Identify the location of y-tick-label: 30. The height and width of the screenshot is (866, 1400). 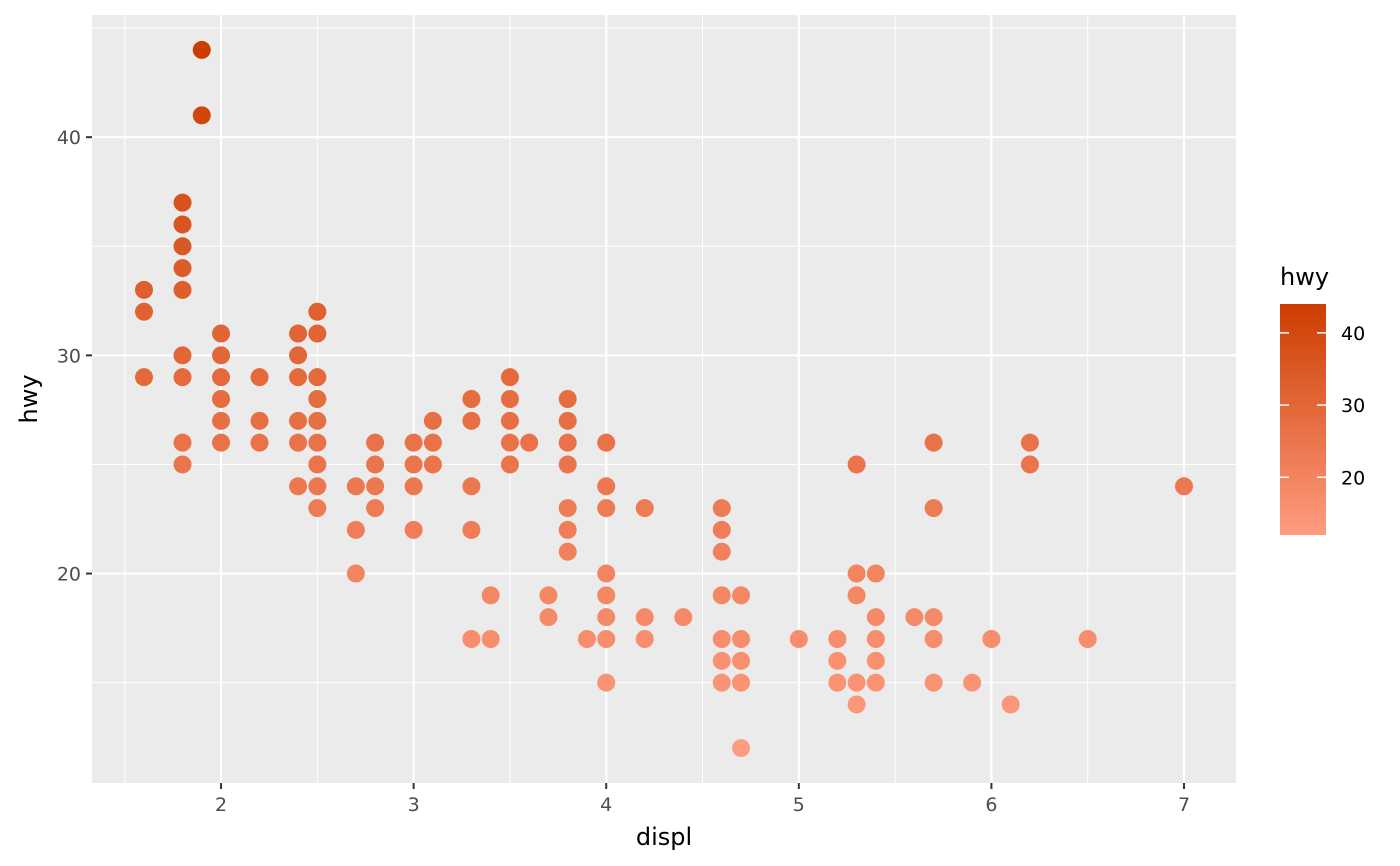
(69, 356).